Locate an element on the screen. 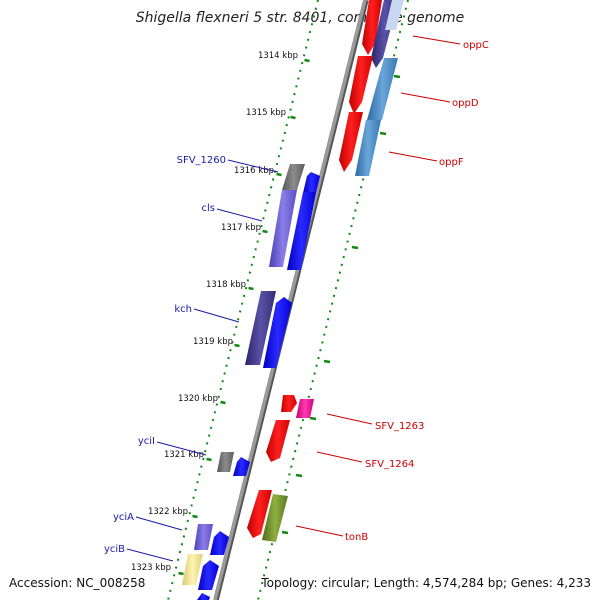  gene-cls-arrow is located at coordinates (301, 231).